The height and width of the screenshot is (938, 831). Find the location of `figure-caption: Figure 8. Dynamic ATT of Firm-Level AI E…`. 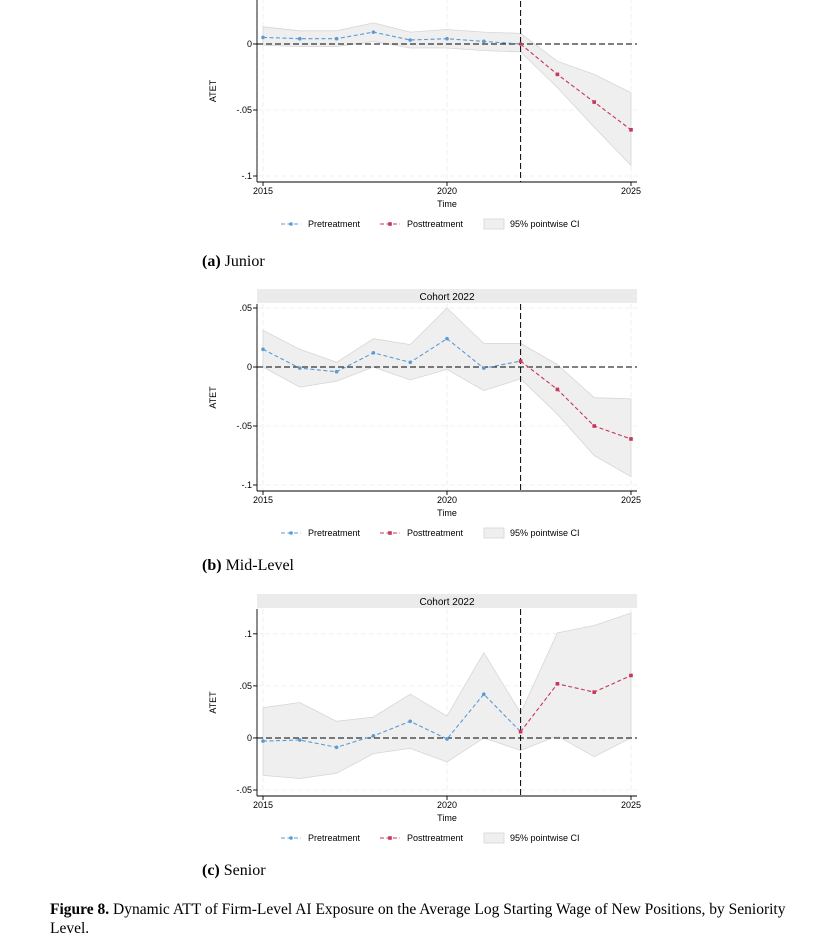

figure-caption: Figure 8. Dynamic ATT of Firm-Level AI E… is located at coordinates (435, 919).